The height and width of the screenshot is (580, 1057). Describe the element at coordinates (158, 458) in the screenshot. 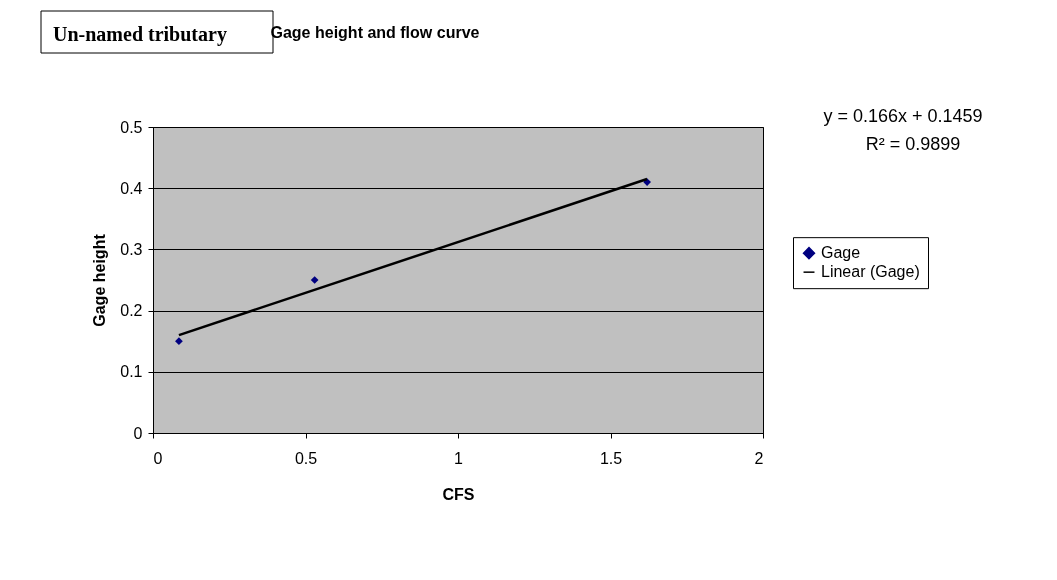

I see `x-tick-label: 0` at that location.